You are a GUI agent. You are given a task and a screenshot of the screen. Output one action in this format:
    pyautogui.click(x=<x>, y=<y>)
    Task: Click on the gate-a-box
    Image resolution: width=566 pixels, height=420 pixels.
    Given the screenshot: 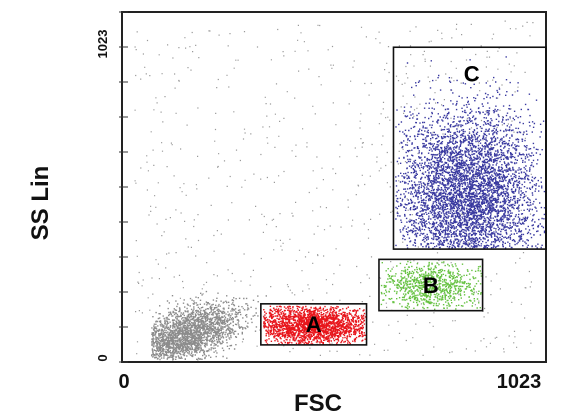 What is the action you would take?
    pyautogui.click(x=314, y=324)
    